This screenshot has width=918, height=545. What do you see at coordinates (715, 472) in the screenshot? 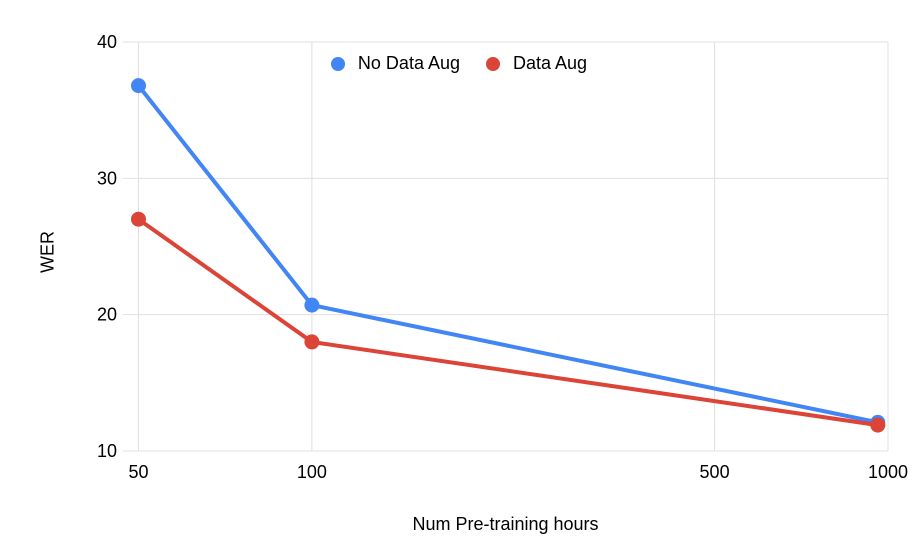
I see `x-tick-label: 500` at bounding box center [715, 472].